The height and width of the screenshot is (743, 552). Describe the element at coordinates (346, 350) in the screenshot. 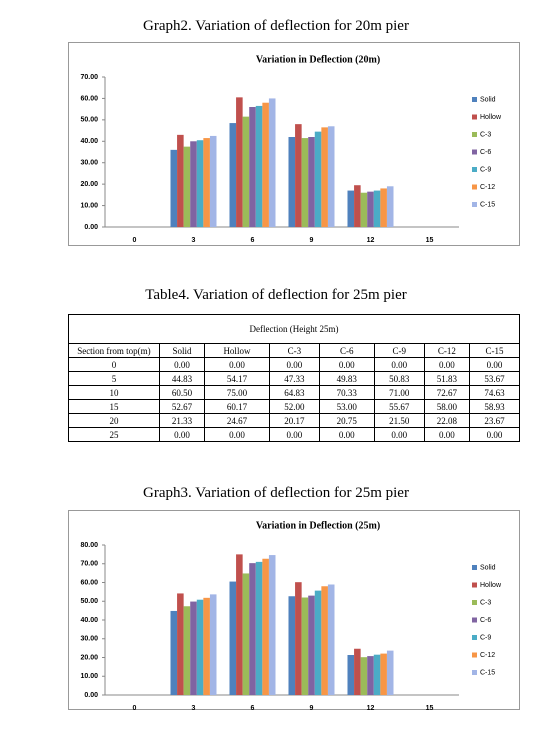

I see `column-header: C-6` at that location.